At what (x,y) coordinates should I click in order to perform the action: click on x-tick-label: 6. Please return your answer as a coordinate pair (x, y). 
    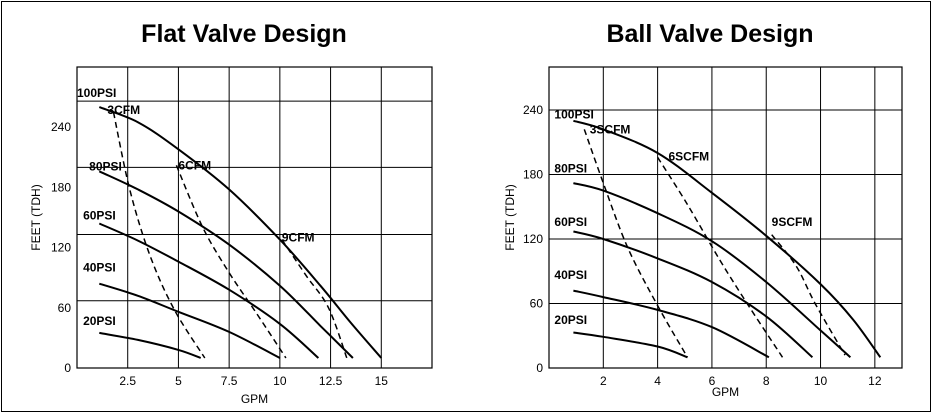
    Looking at the image, I should click on (712, 381).